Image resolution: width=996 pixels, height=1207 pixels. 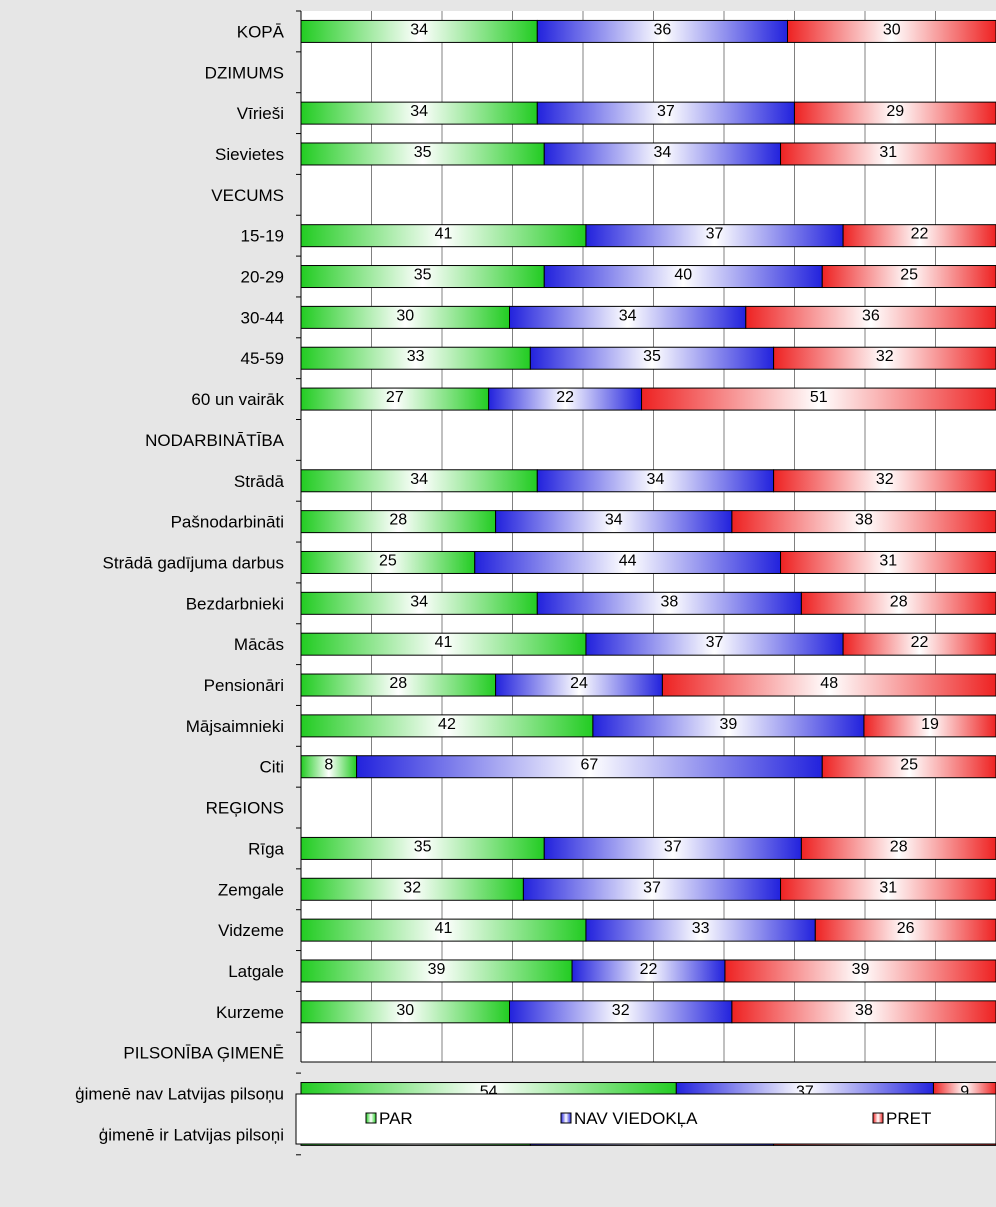 What do you see at coordinates (908, 1118) in the screenshot?
I see `legend-label: PRET` at bounding box center [908, 1118].